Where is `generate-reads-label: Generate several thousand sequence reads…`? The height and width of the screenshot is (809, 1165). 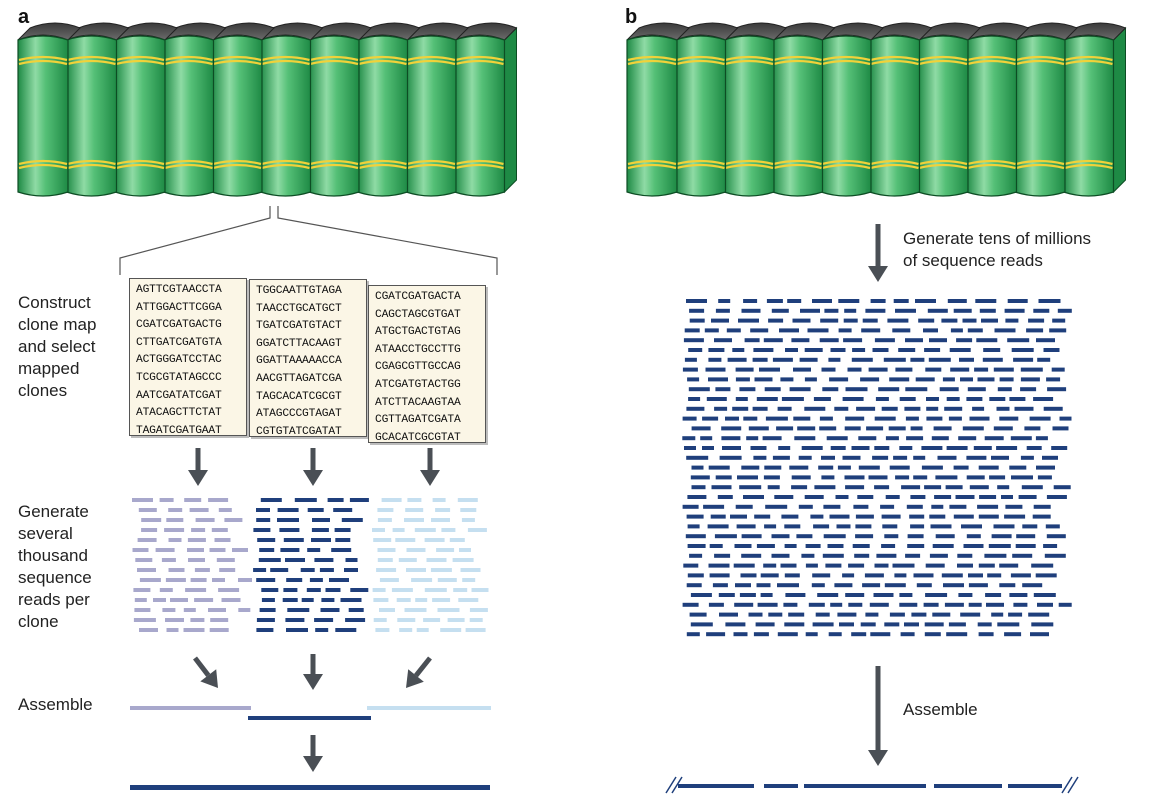 generate-reads-label: Generate several thousand sequence reads… is located at coordinates (55, 567).